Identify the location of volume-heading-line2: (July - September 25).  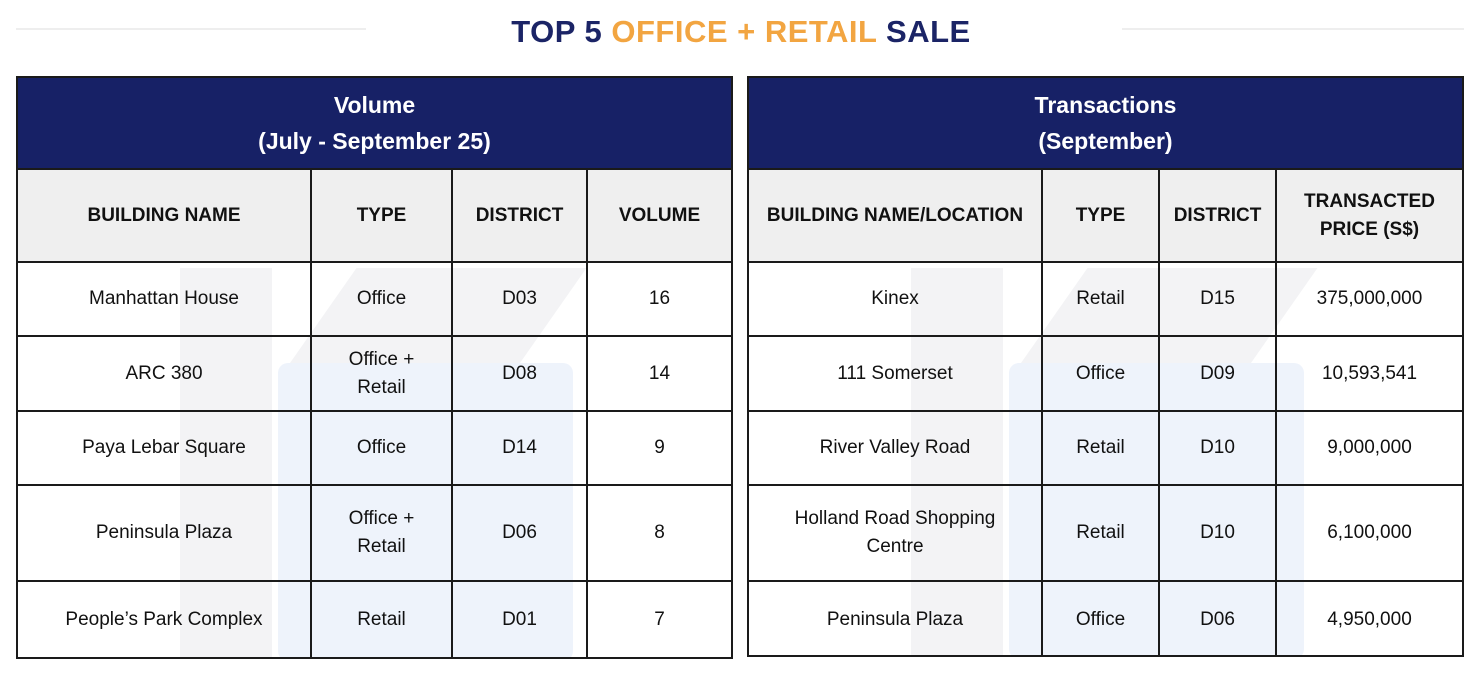
(374, 141).